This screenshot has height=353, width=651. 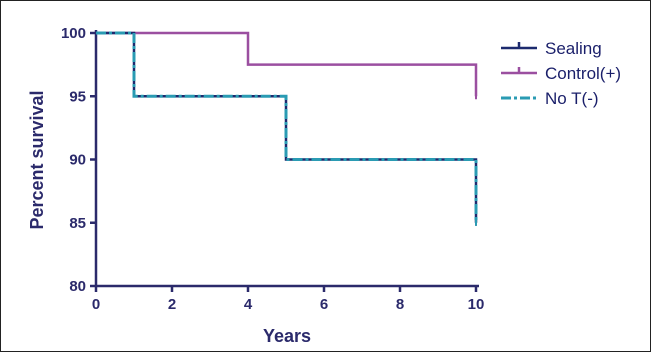 What do you see at coordinates (287, 64) in the screenshot?
I see `series-line-control` at bounding box center [287, 64].